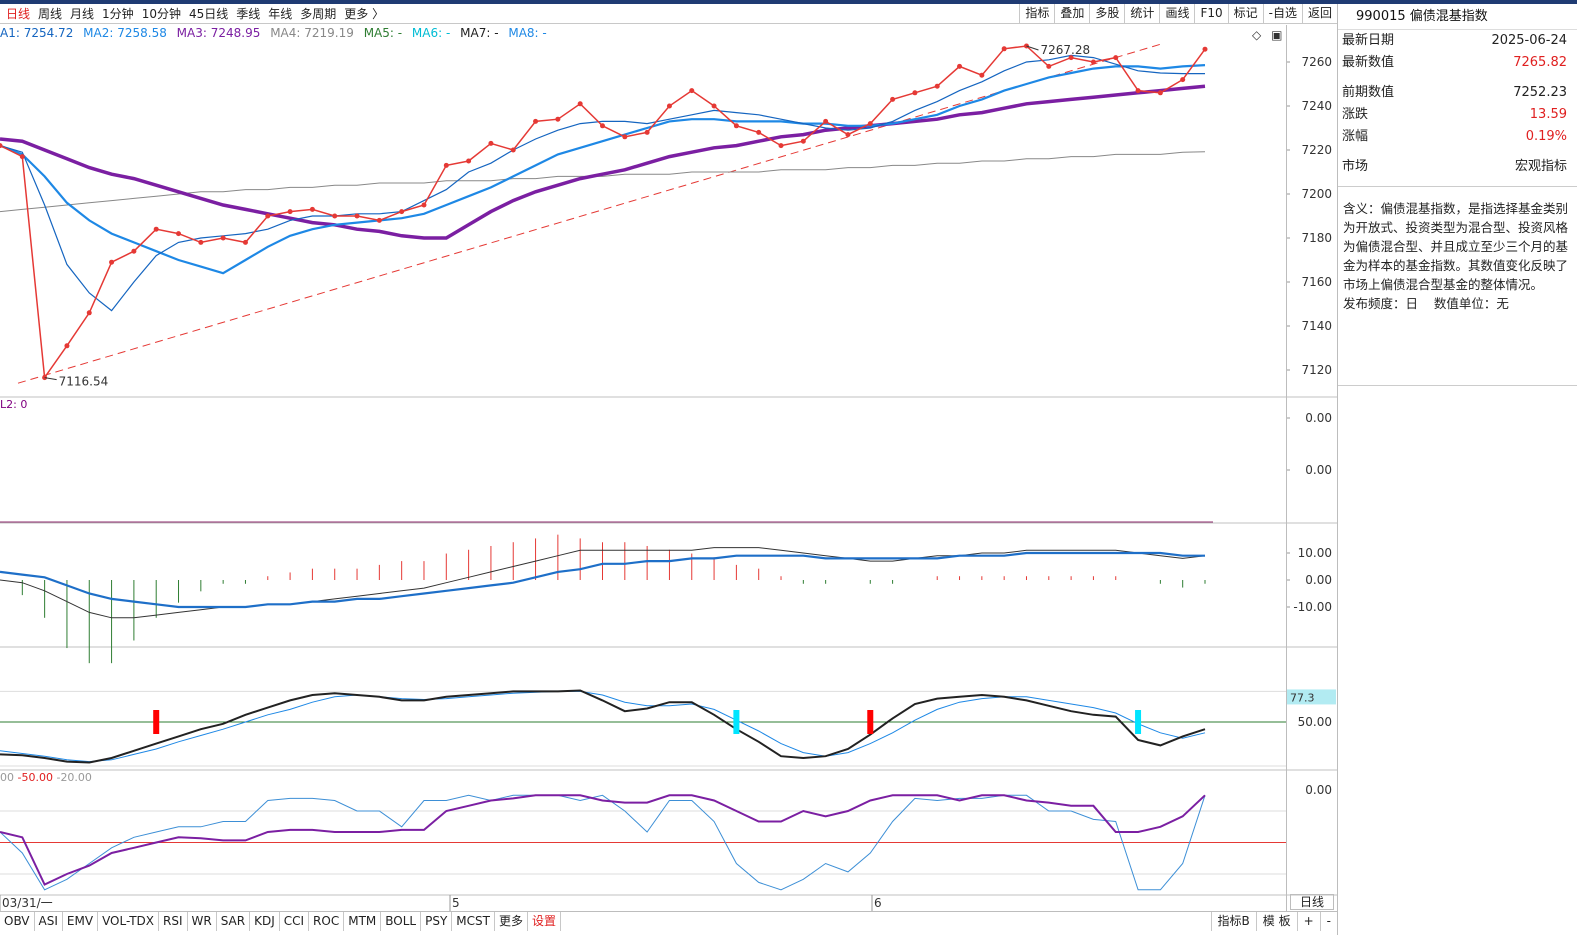 The width and height of the screenshot is (1577, 935). Describe the element at coordinates (234, 921) in the screenshot. I see `indicator-tab-6: SAR` at that location.